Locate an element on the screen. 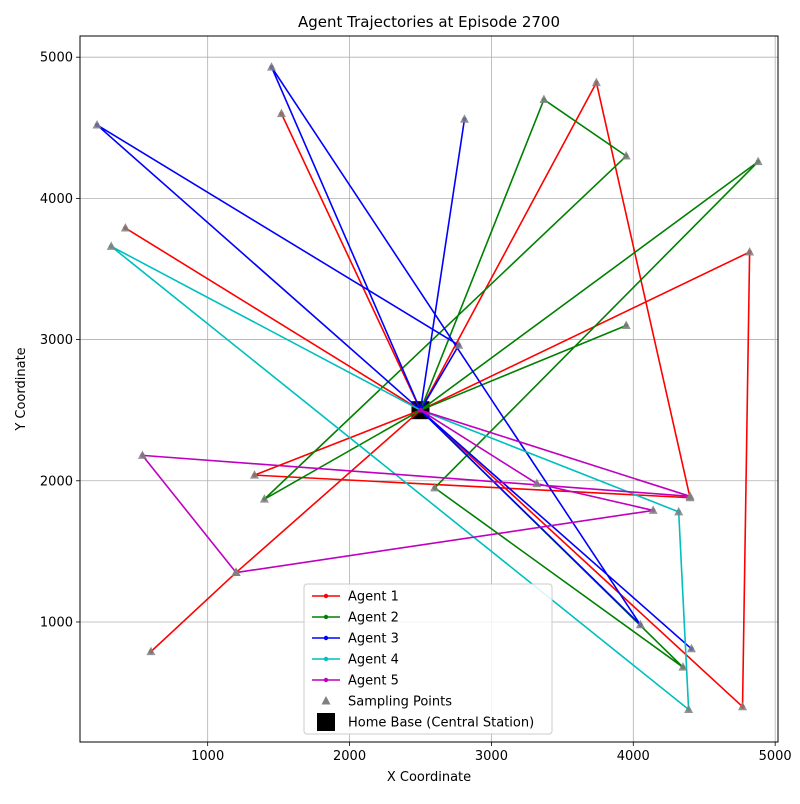 This screenshot has width=800, height=804. y-tick-label: 1000 is located at coordinates (56, 622).